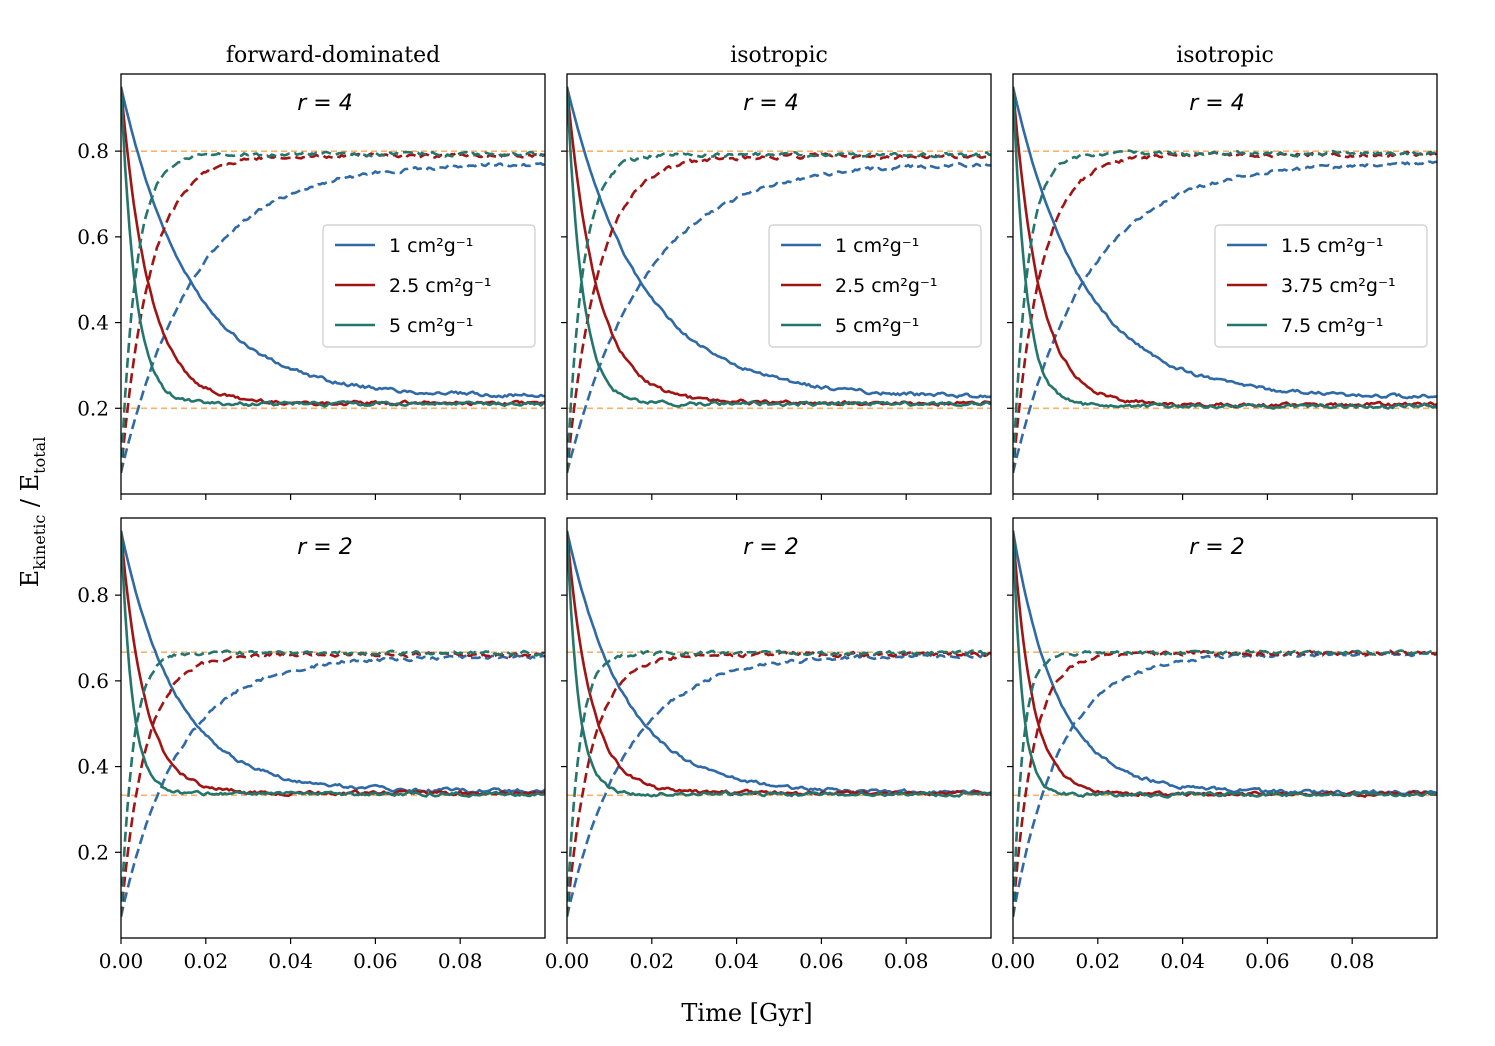 The height and width of the screenshot is (1046, 1495). What do you see at coordinates (30, 494) in the screenshot?
I see `y-axis-label-sep: / E` at bounding box center [30, 494].